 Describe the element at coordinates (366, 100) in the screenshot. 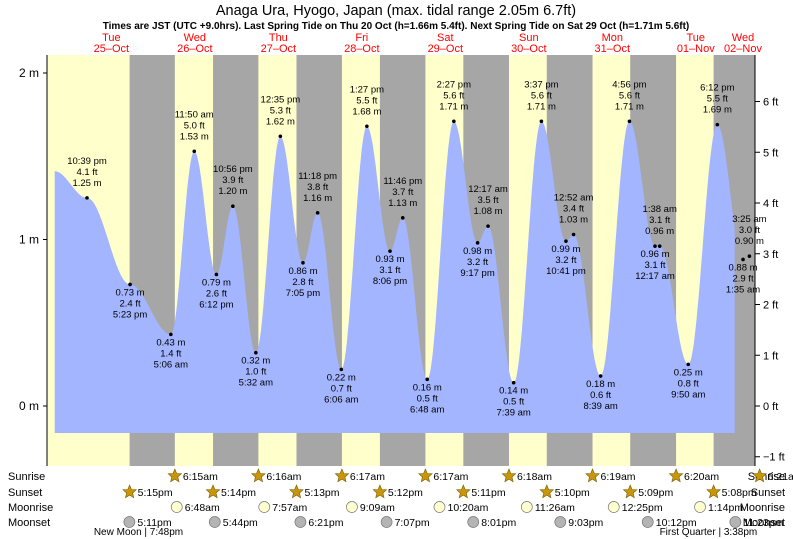

I see `tide-point-label: 5.5 ft` at that location.